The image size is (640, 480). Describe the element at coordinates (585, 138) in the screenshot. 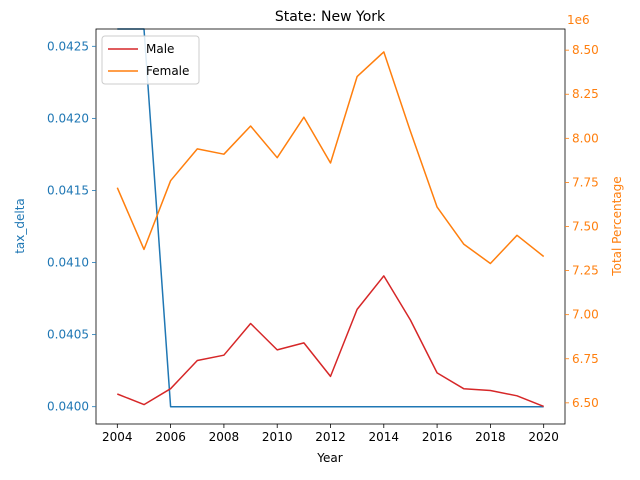

I see `y-right-tick-label: 8.00` at that location.